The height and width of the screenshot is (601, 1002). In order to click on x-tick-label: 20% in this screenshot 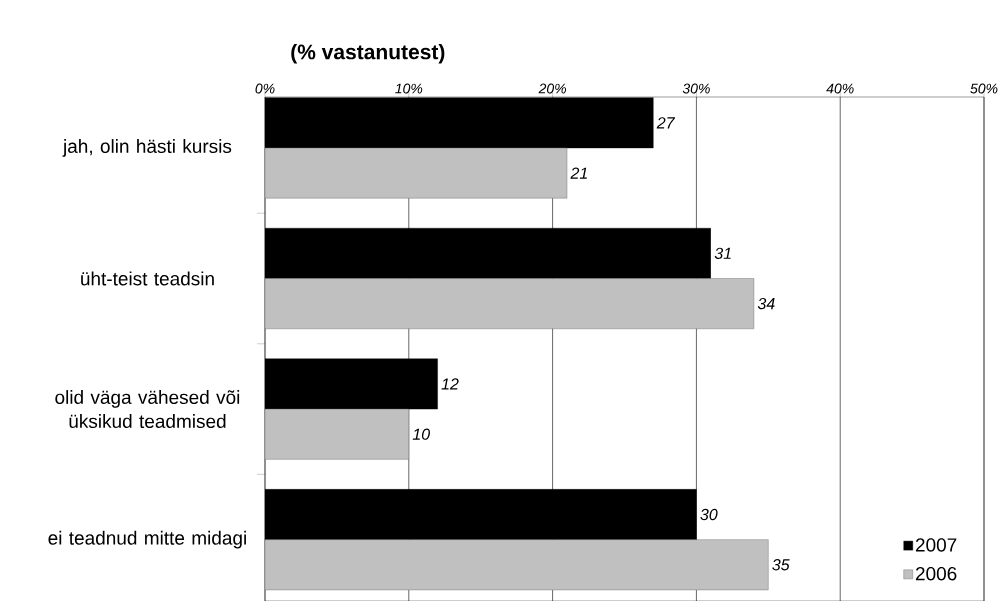, I will do `click(552, 88)`.